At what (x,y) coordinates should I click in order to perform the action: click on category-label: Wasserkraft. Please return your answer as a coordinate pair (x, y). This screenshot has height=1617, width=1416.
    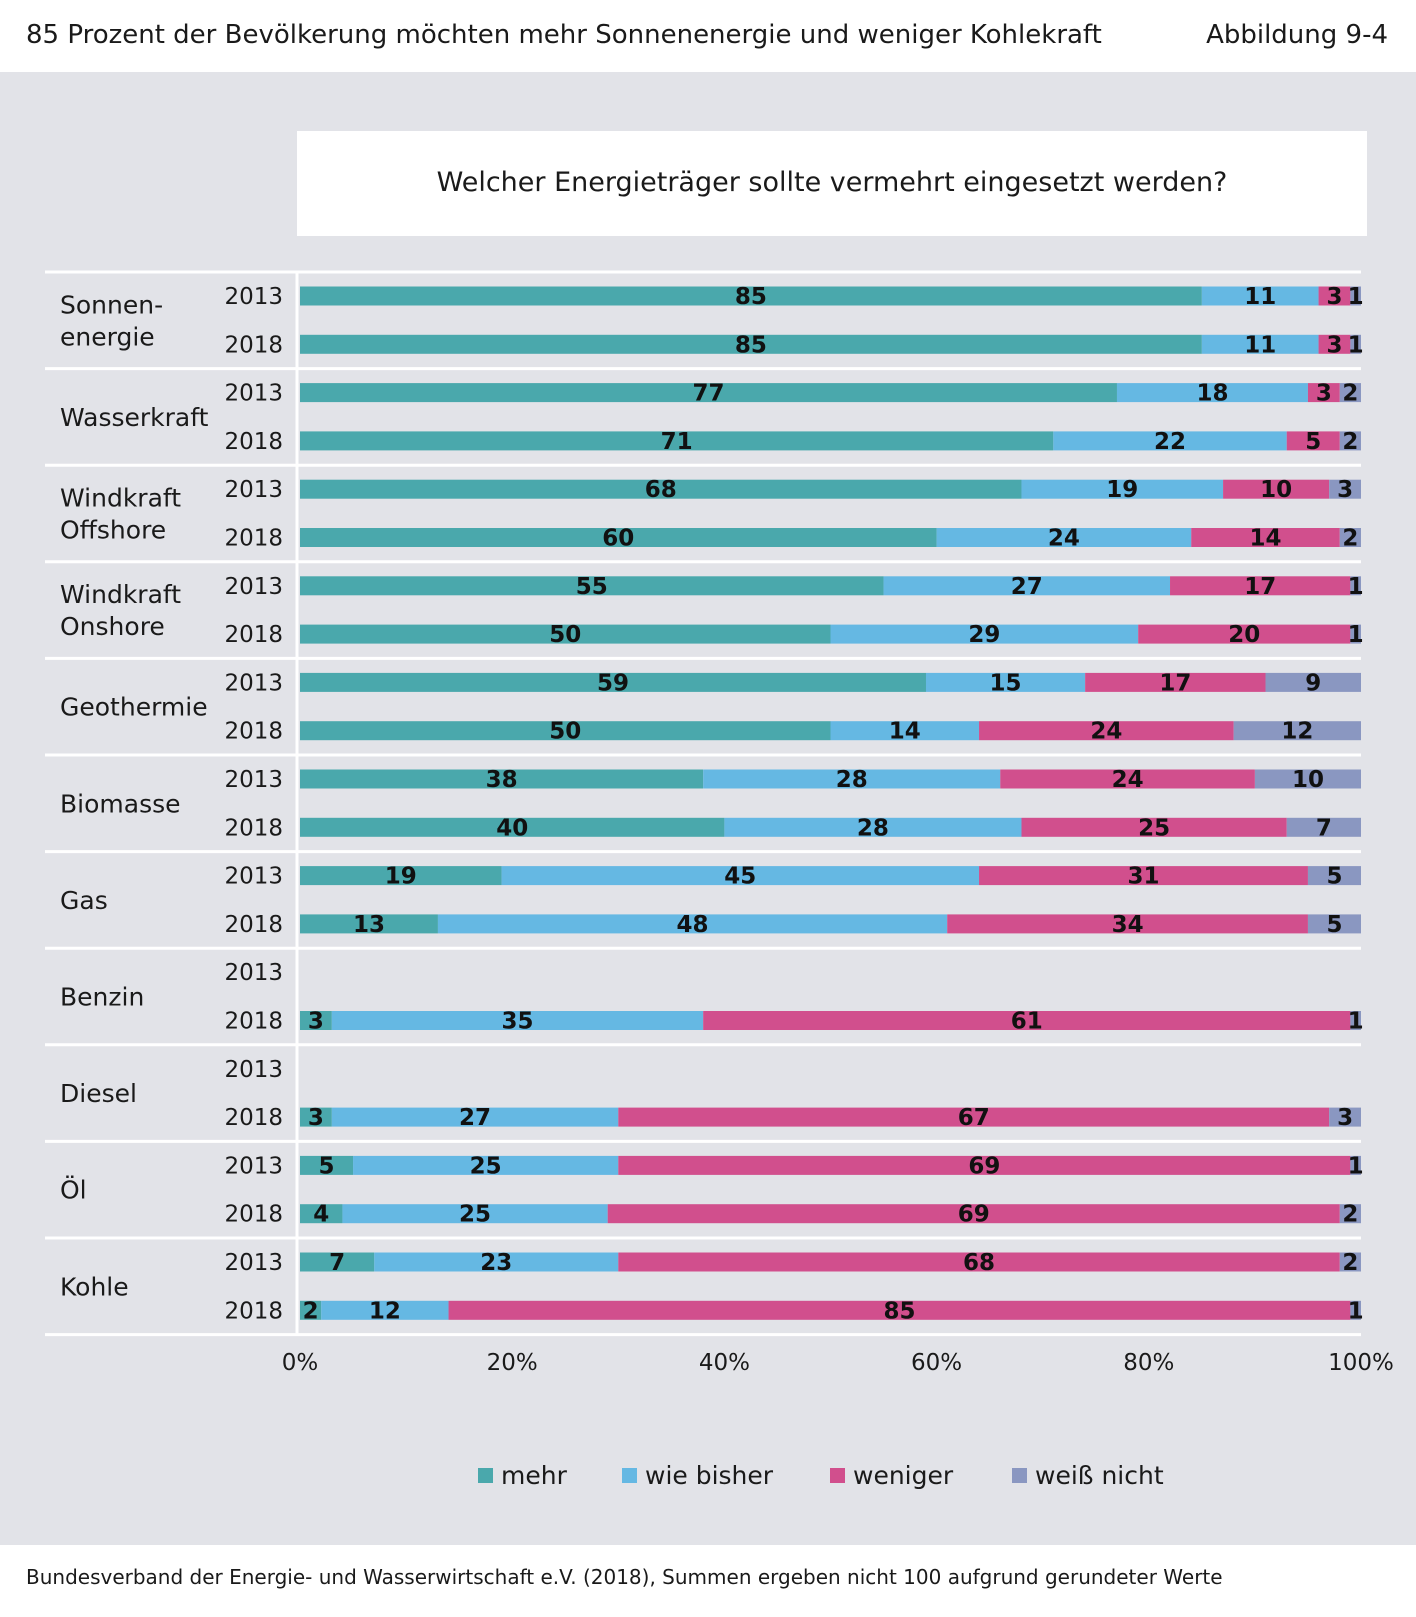
    Looking at the image, I should click on (134, 417).